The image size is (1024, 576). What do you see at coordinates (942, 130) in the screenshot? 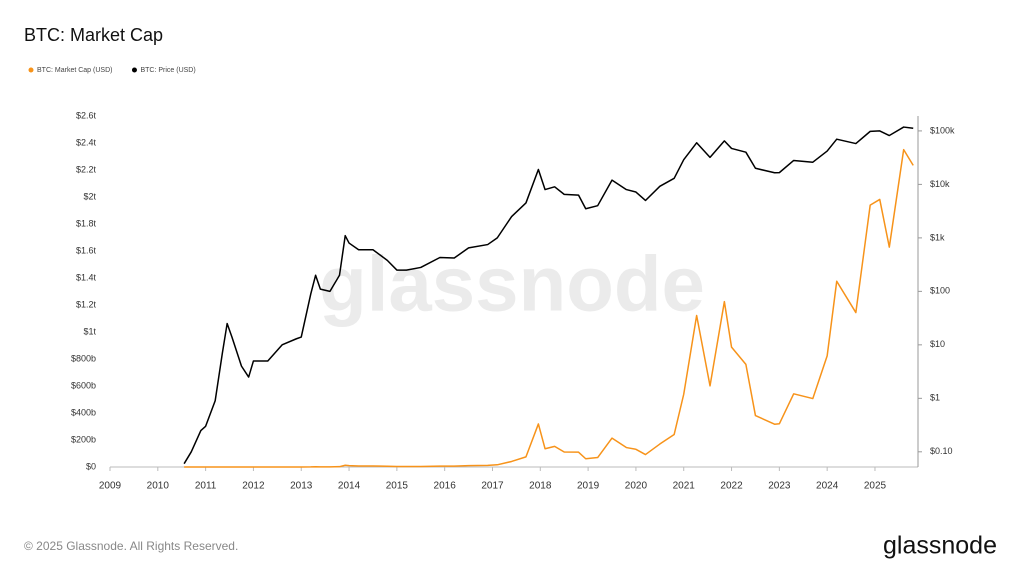
I see `y2-tick-label: $100k` at bounding box center [942, 130].